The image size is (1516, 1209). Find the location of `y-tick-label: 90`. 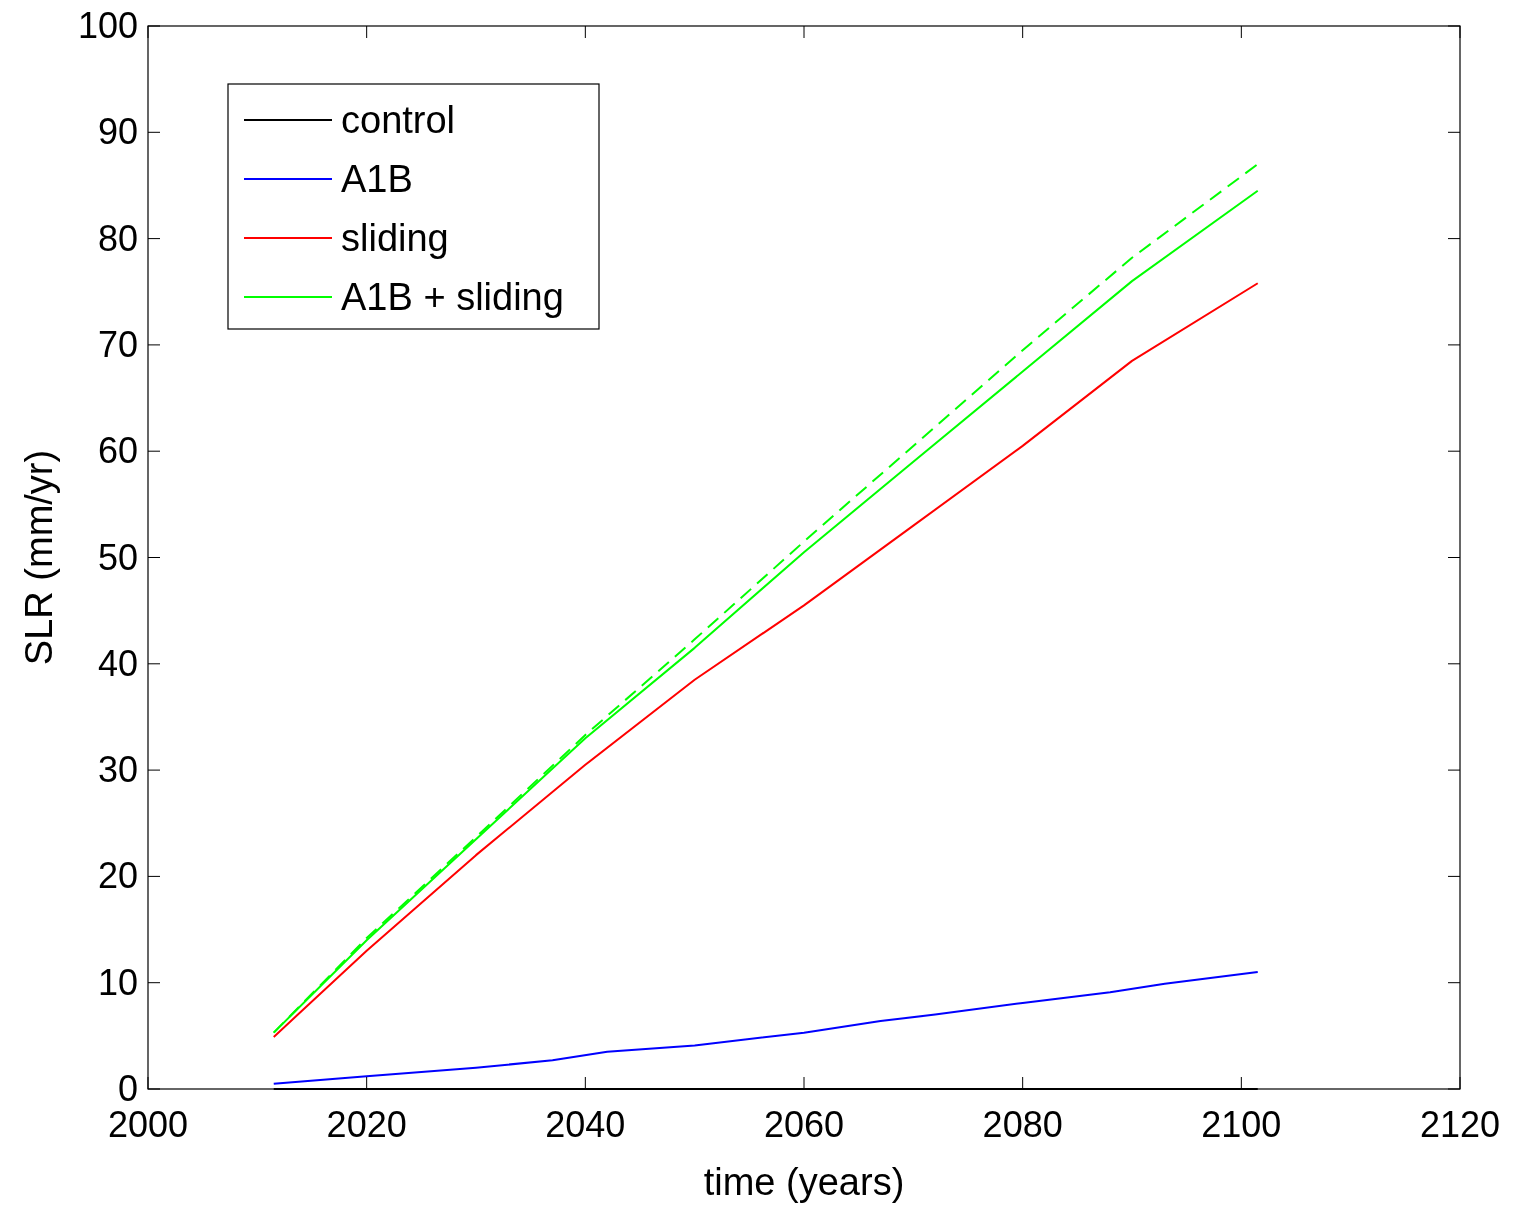

y-tick-label: 90 is located at coordinates (117, 132).